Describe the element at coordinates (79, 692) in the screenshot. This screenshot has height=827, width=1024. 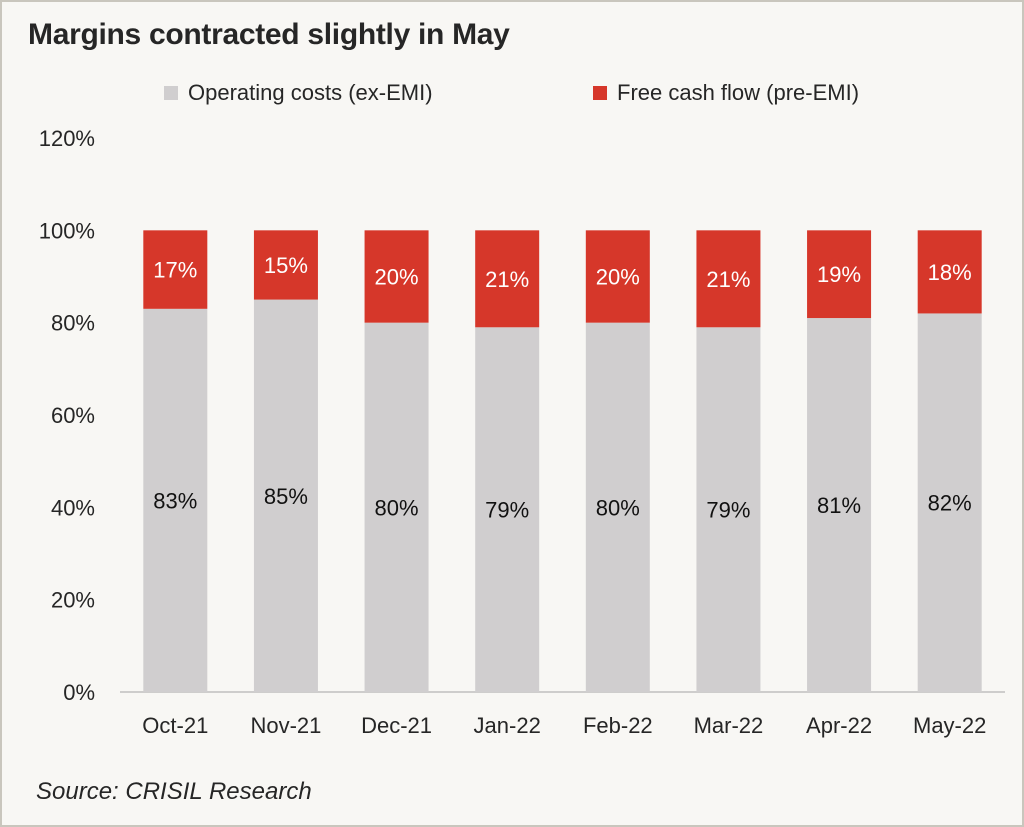
I see `y-tick-label: 0%` at that location.